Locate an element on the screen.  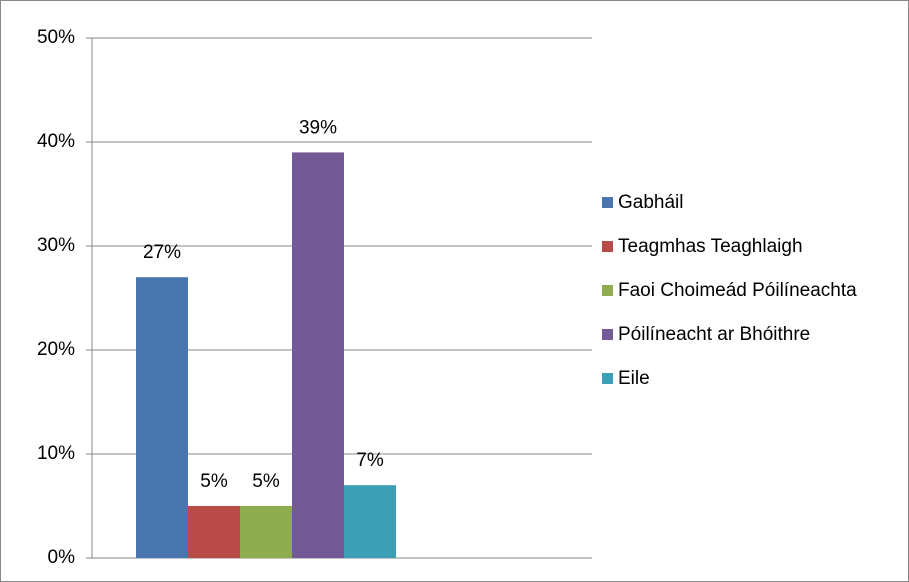
y-tick-label: 30% is located at coordinates (56, 245).